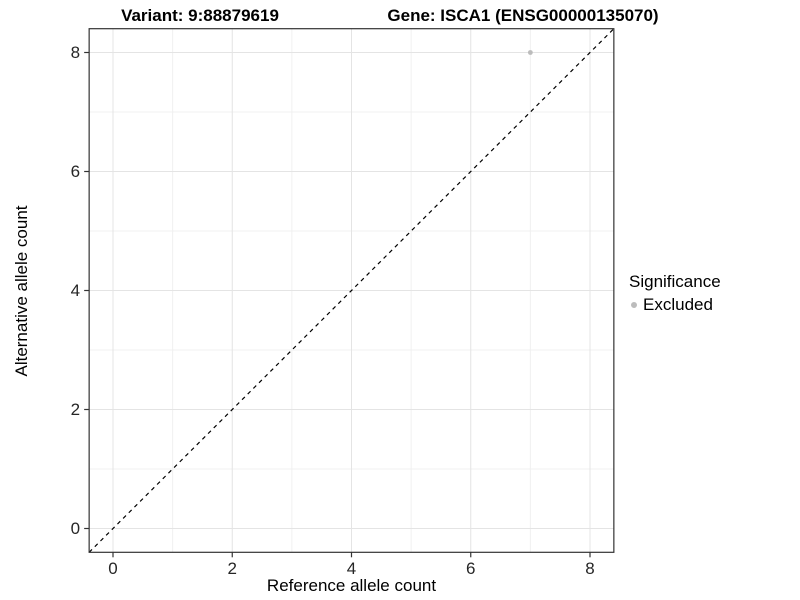  Describe the element at coordinates (75, 171) in the screenshot. I see `y-tick-label: 6` at that location.